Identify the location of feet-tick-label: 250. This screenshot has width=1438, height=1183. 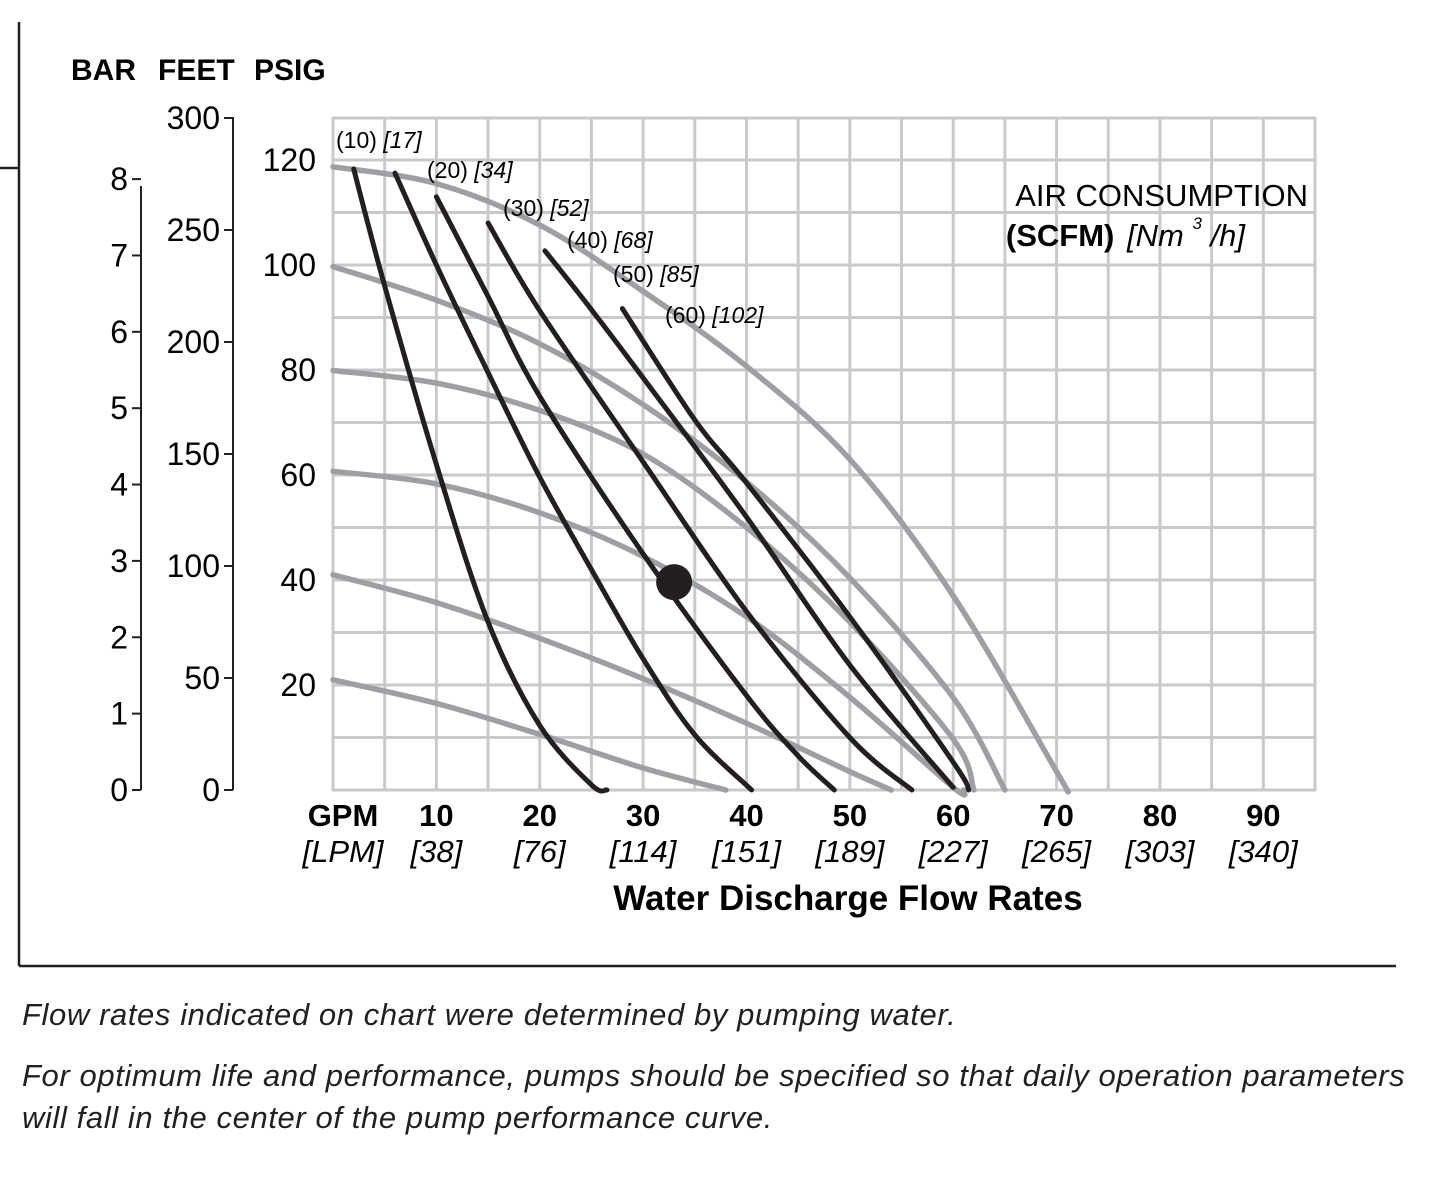
(193, 230).